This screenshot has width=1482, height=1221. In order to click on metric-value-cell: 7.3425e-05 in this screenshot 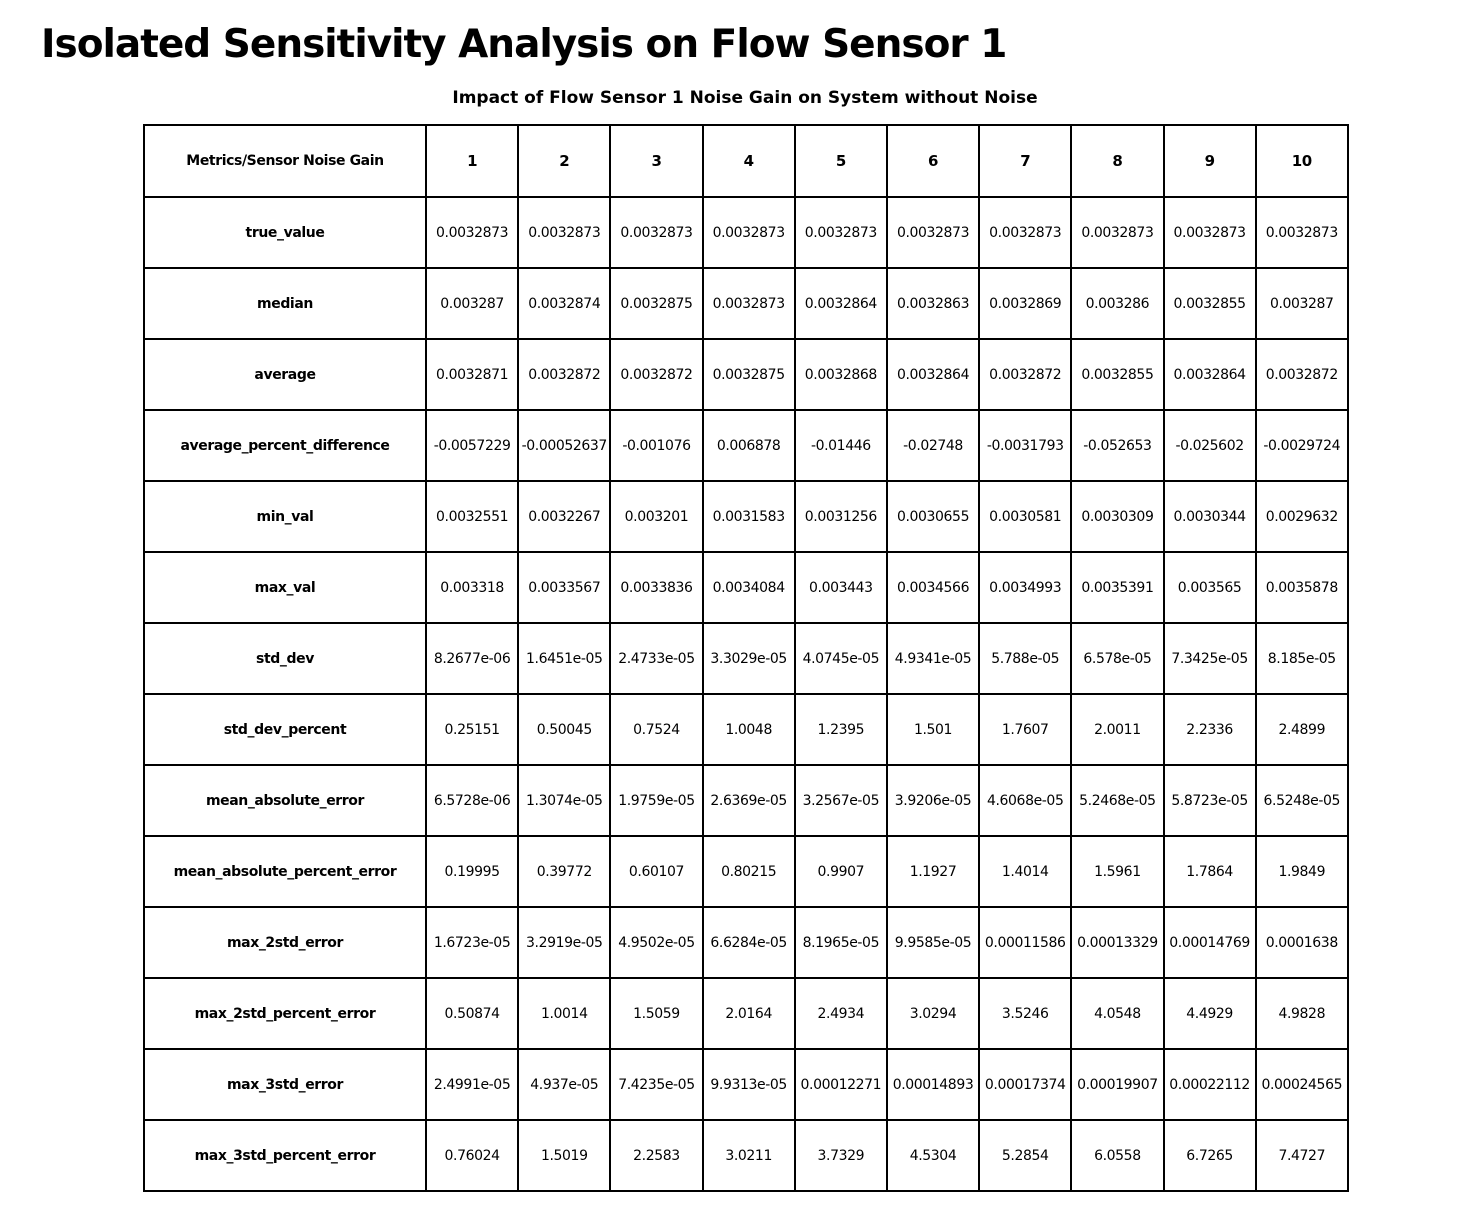, I will do `click(1209, 658)`.